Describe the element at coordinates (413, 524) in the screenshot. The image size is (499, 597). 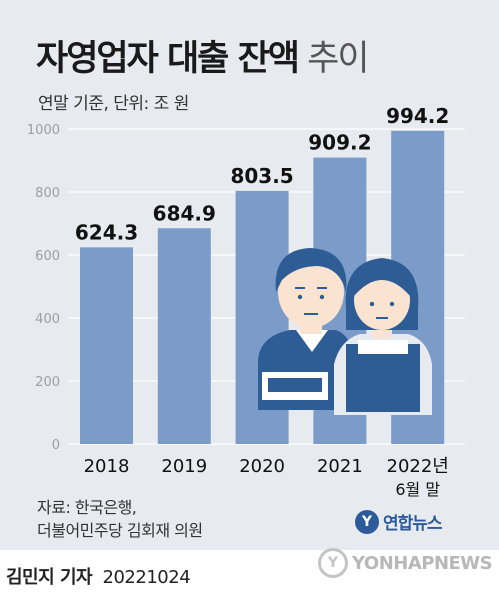
I see `agency-name: 연합뉴스` at that location.